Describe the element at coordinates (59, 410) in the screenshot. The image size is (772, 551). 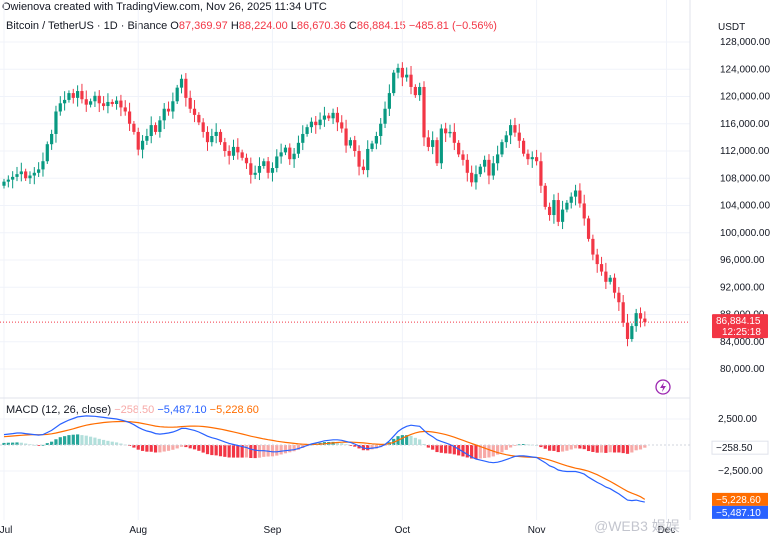
I see `macd-title: MACD (12, 26, close)` at that location.